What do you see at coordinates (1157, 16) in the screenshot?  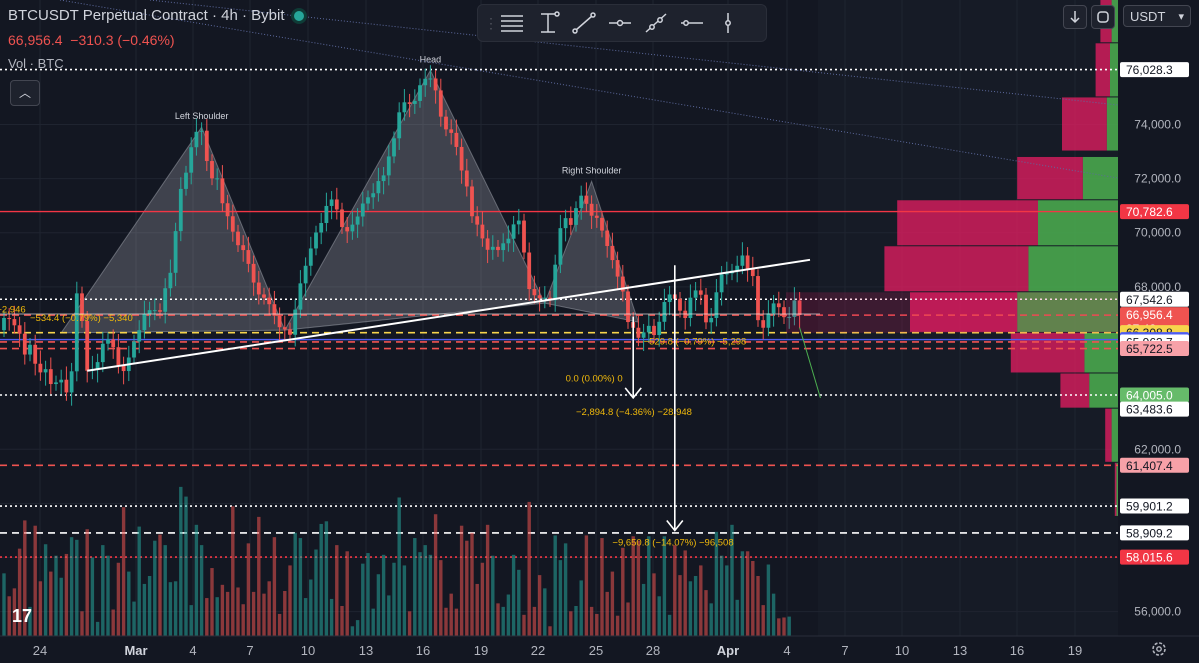 I see `currency-select: USDT` at bounding box center [1157, 16].